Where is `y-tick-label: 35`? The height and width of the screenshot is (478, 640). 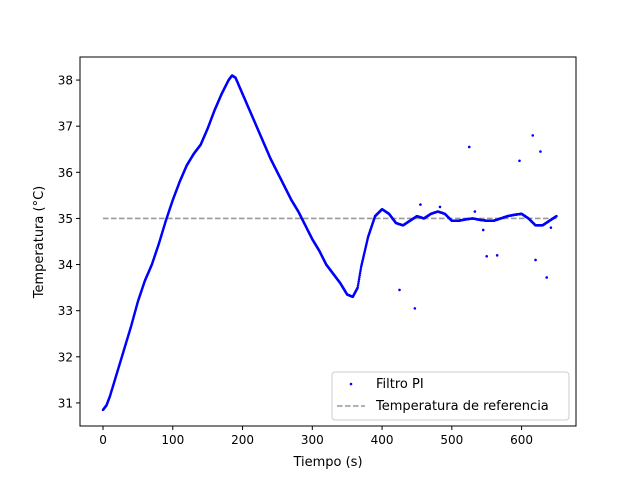
y-tick-label: 35 is located at coordinates (65, 219).